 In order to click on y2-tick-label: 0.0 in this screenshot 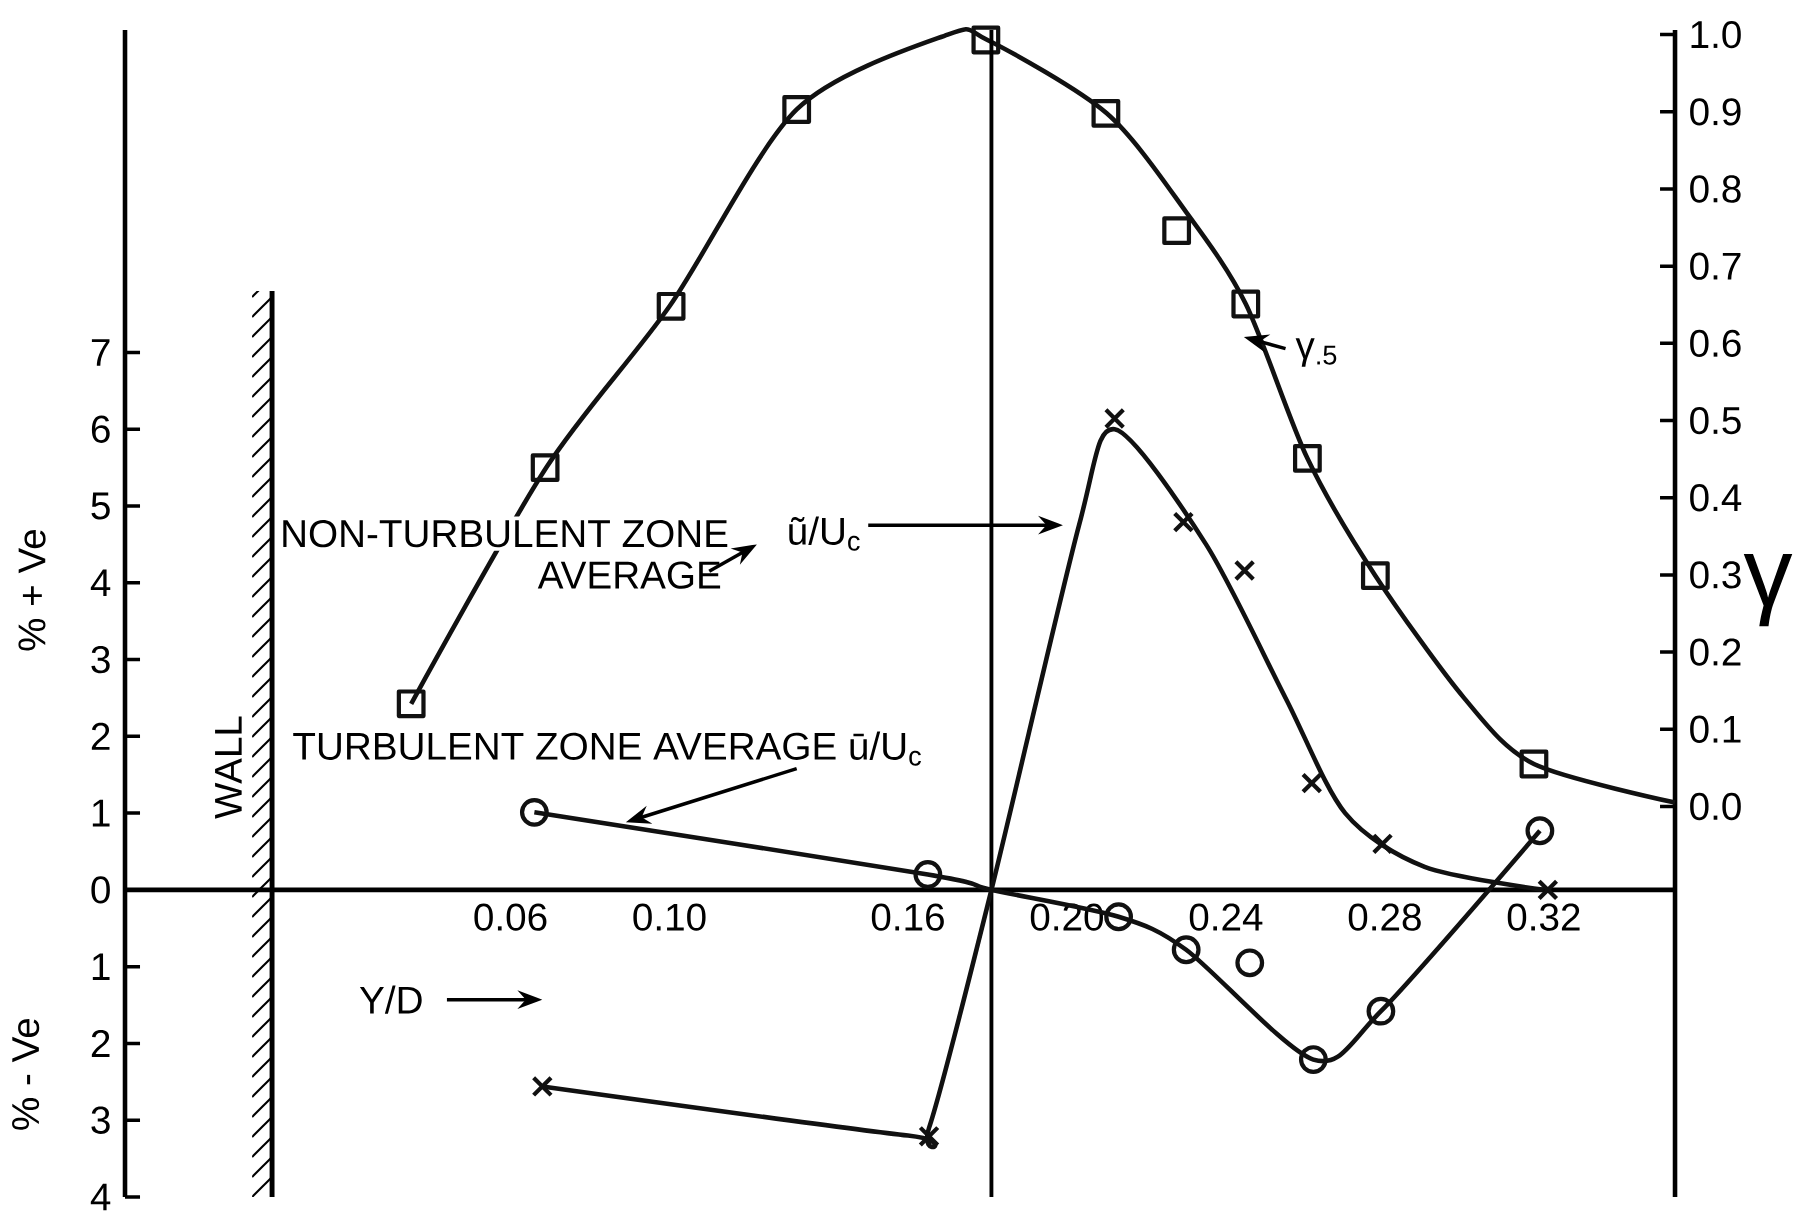, I will do `click(1715, 806)`.